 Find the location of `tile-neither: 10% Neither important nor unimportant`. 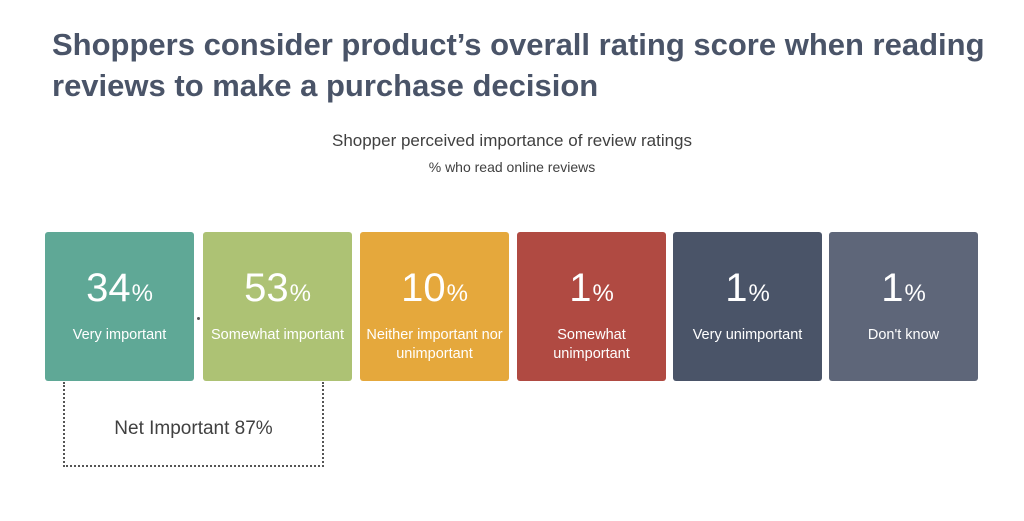

tile-neither: 10% Neither important nor unimportant is located at coordinates (434, 306).